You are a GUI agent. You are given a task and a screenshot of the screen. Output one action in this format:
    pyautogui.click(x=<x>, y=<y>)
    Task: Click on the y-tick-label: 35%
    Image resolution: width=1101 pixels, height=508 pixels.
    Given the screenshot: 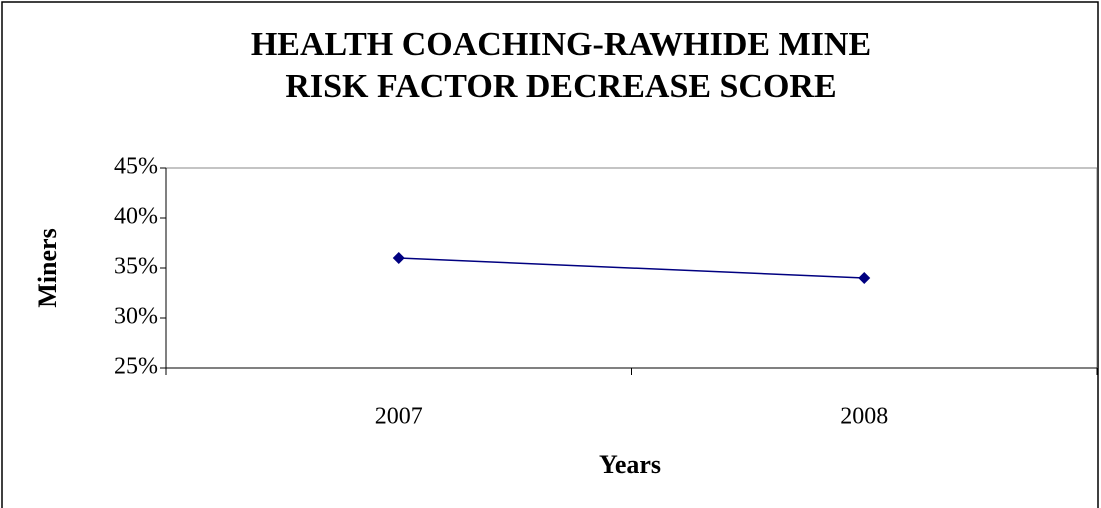 What is the action you would take?
    pyautogui.click(x=136, y=267)
    